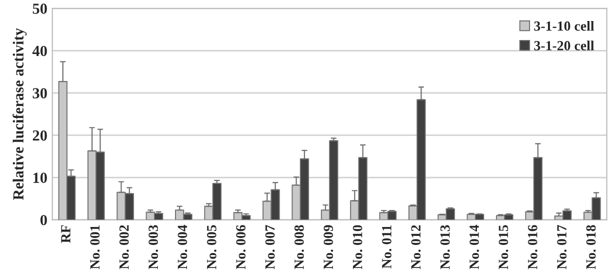 Image resolution: width=616 pixels, height=280 pixels. Describe the element at coordinates (564, 25) in the screenshot. I see `legend-label: 3-1-10 cell` at that location.